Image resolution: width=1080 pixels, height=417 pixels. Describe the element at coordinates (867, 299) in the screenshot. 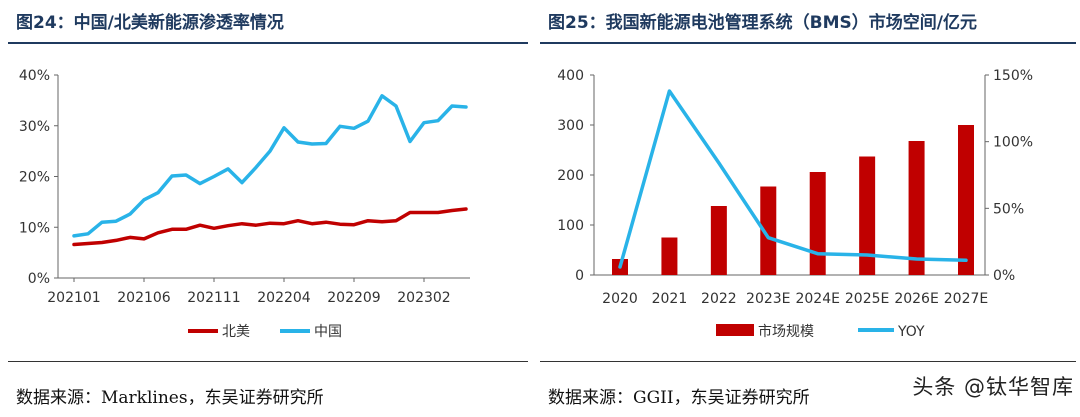

I see `x-tick-label: 2025E` at that location.